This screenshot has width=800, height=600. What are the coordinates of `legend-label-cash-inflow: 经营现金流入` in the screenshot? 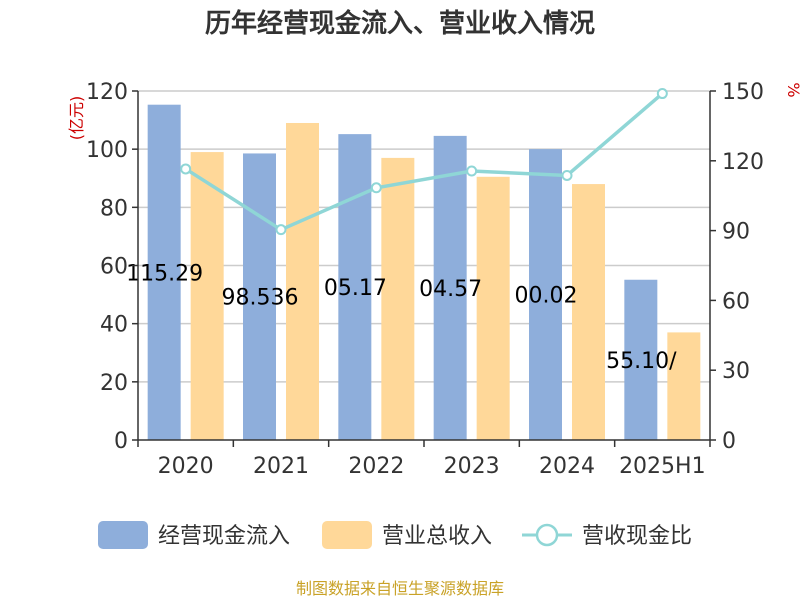 It's located at (224, 536).